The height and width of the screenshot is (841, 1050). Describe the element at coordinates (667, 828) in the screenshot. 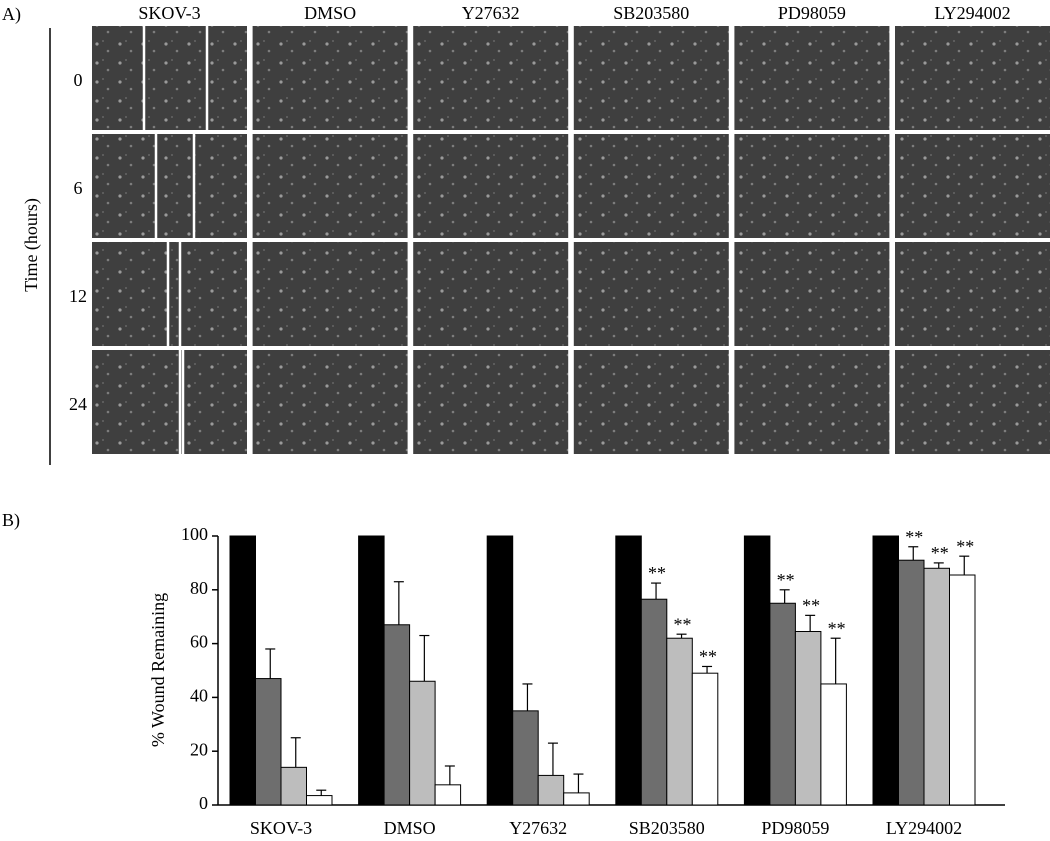

I see `x-tick-label: SB203580` at that location.